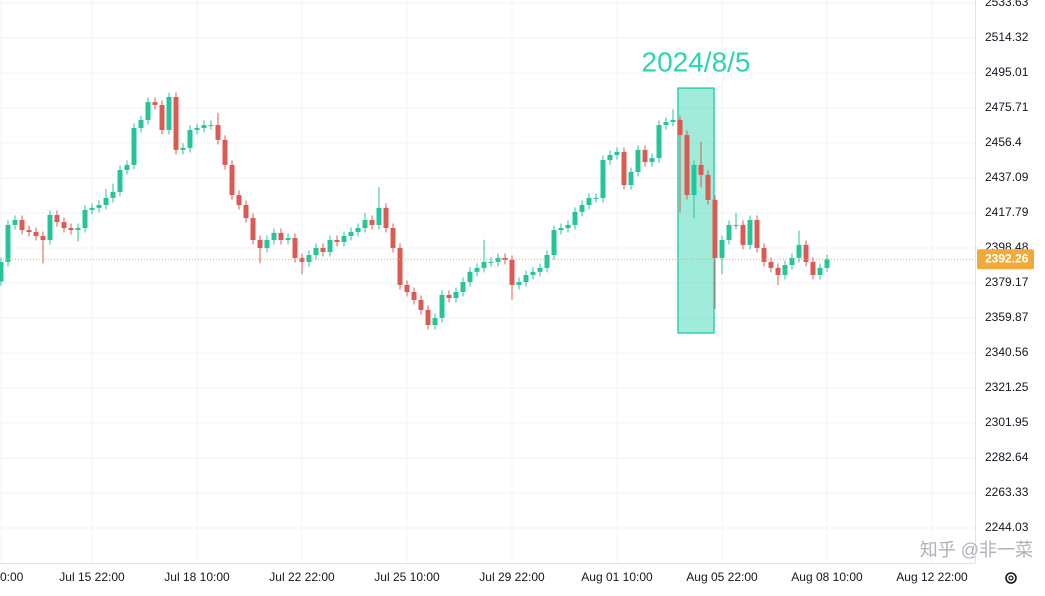 This screenshot has width=1045, height=596. What do you see at coordinates (1007, 37) in the screenshot?
I see `y-tick-label: 2514.32` at bounding box center [1007, 37].